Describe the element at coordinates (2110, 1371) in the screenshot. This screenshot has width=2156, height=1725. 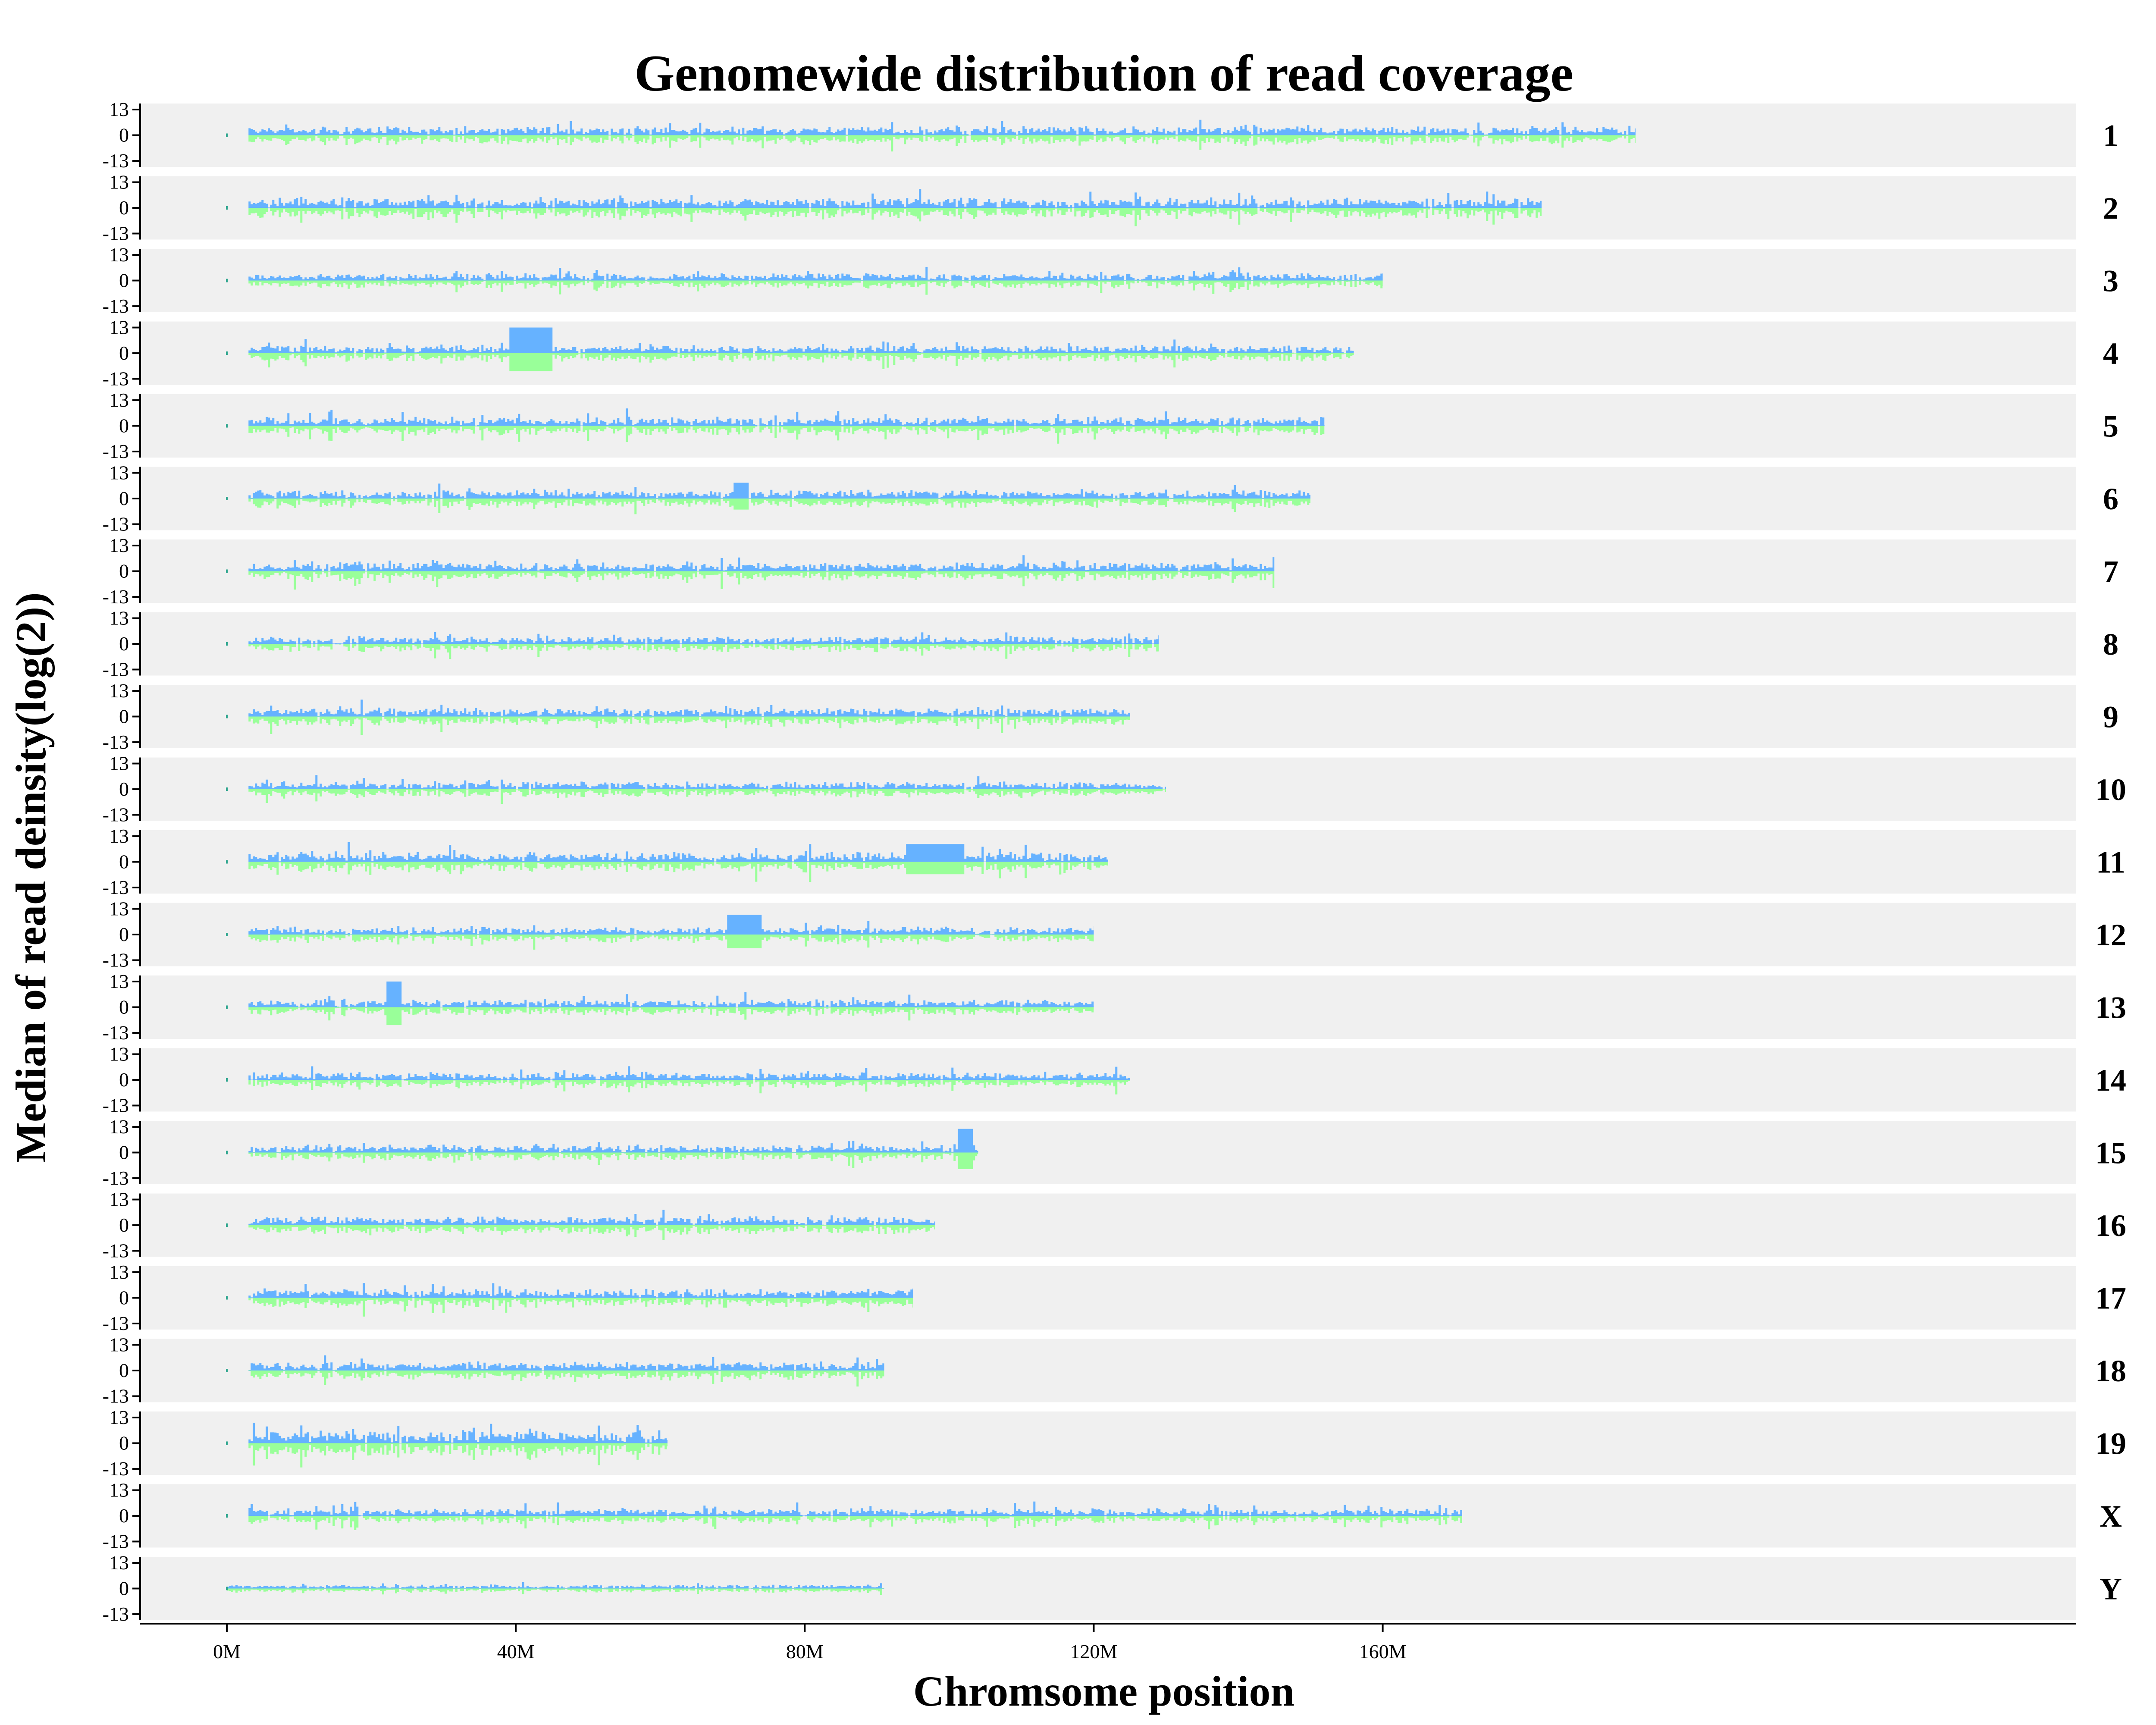
I see `chromosome-label: 18` at that location.